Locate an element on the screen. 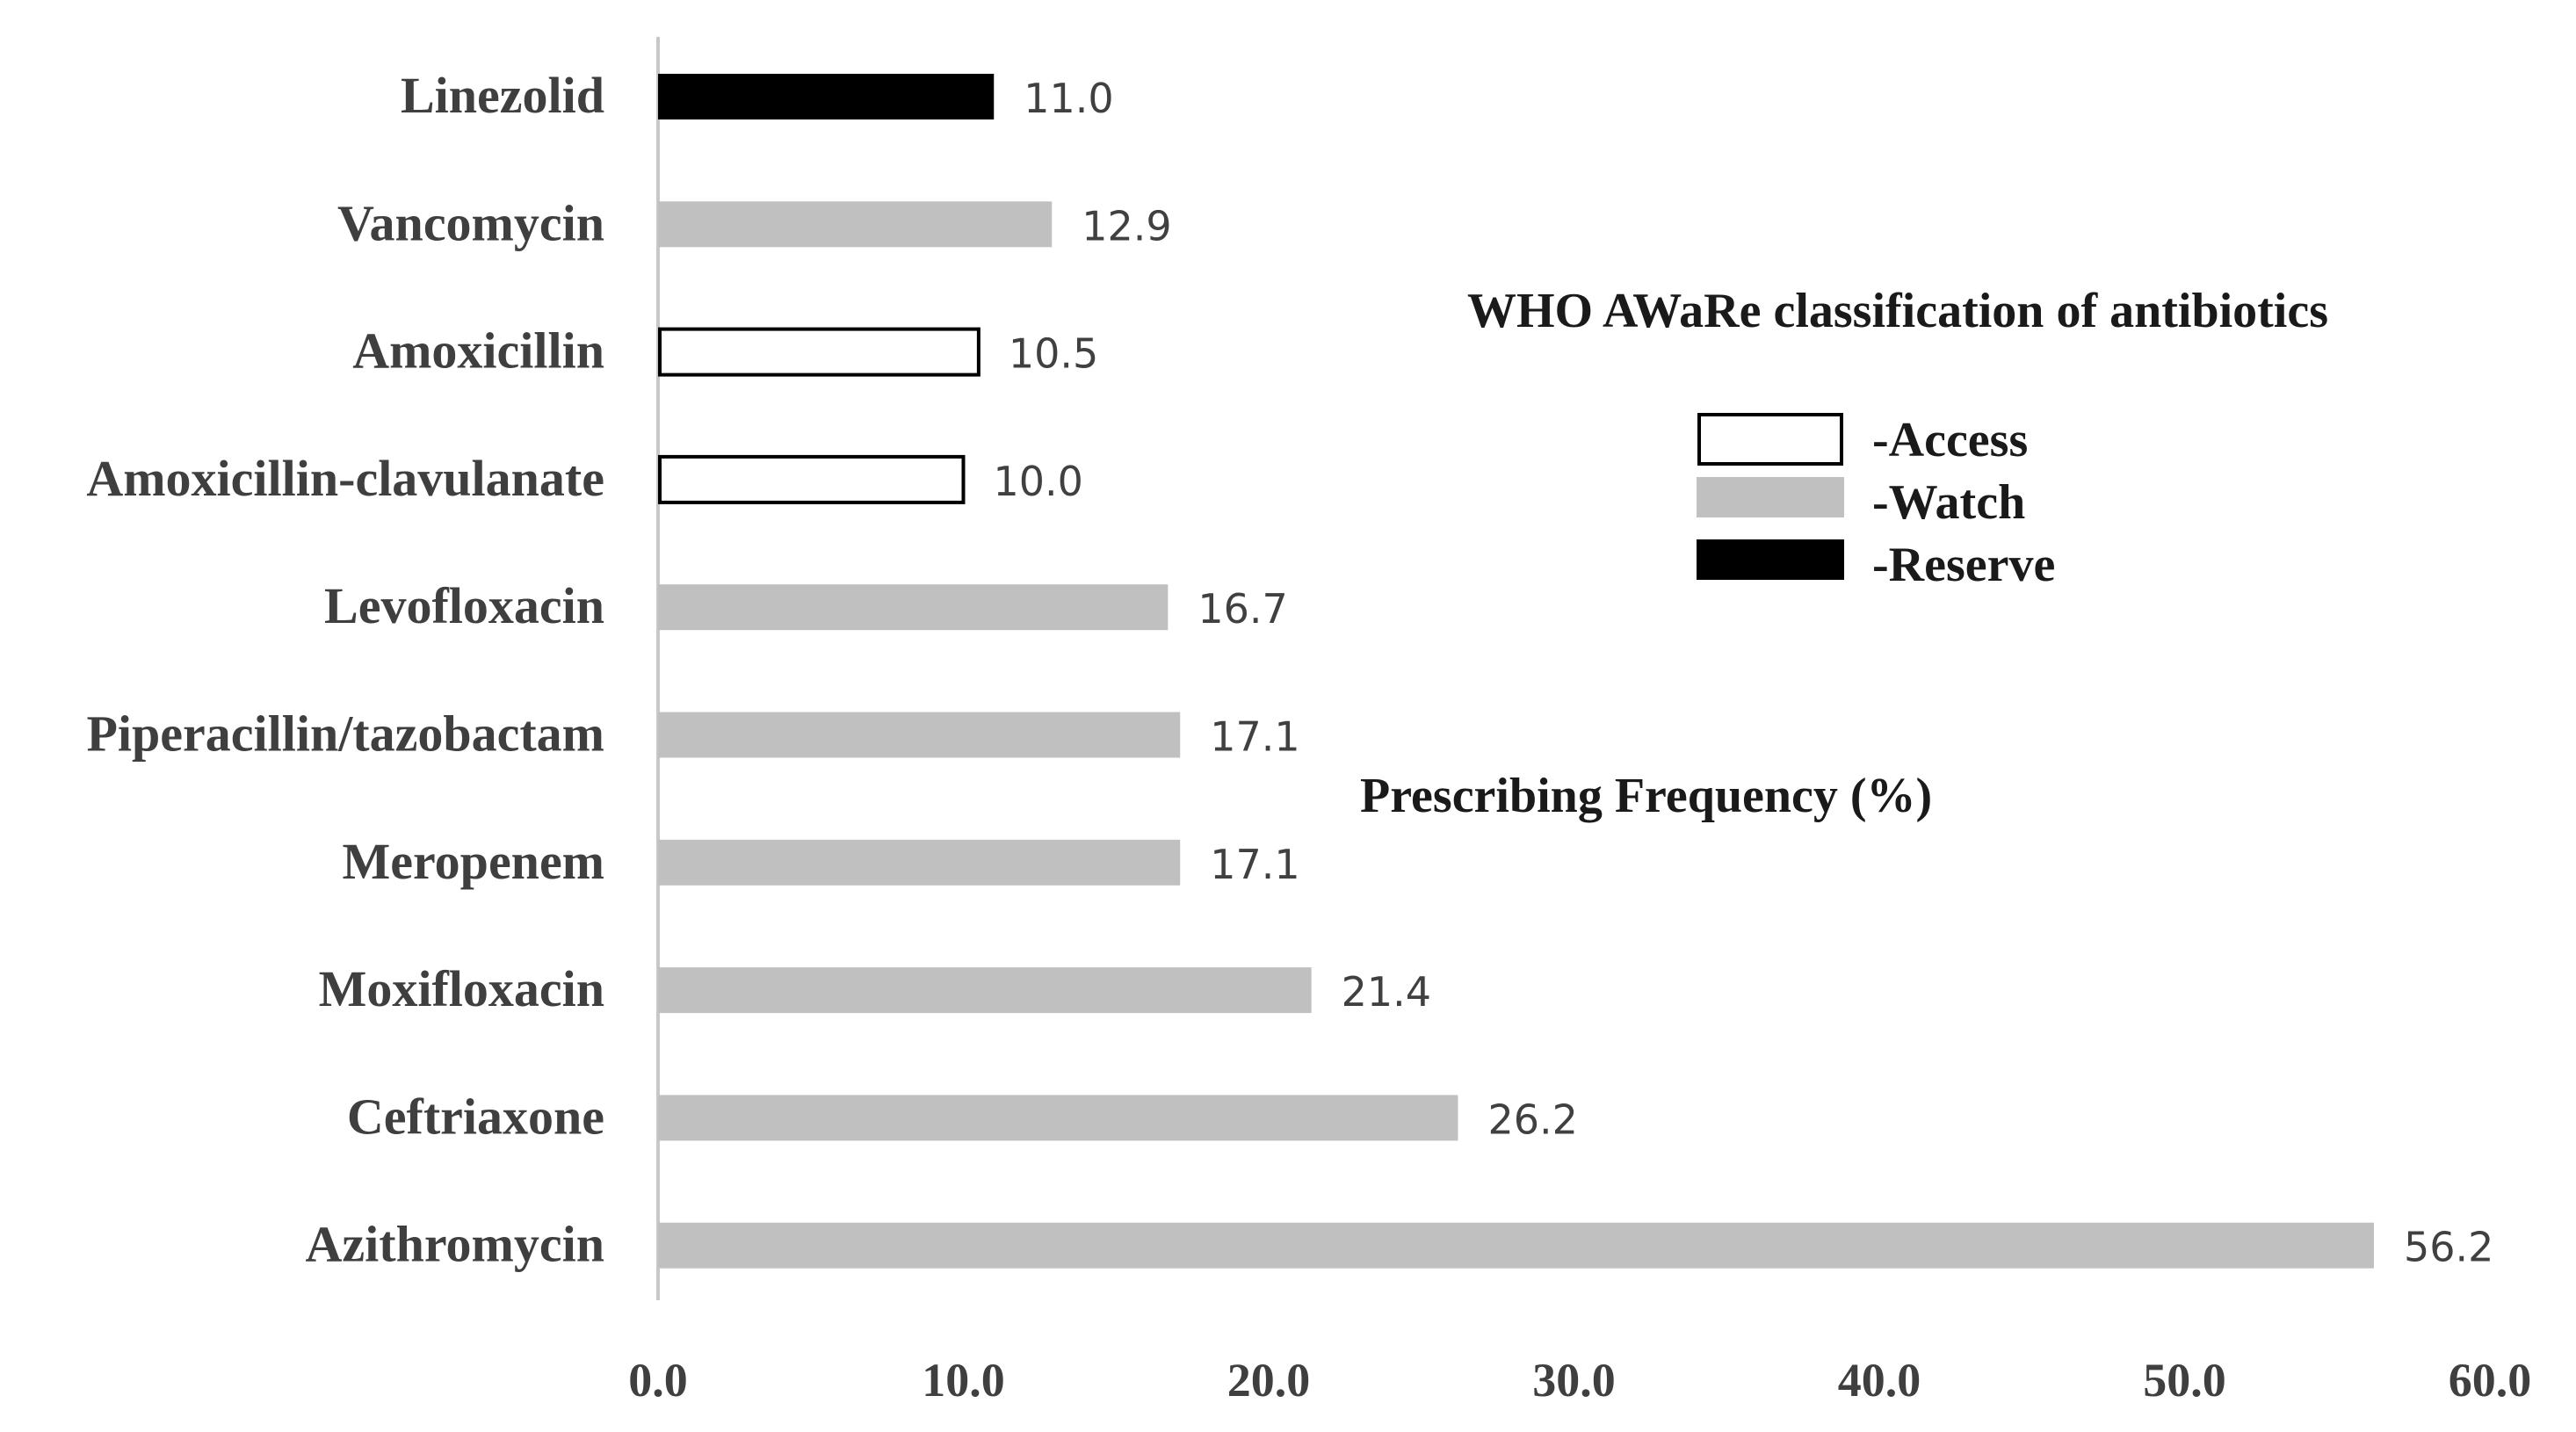  x-tick-label: 60.0 is located at coordinates (2490, 1380).